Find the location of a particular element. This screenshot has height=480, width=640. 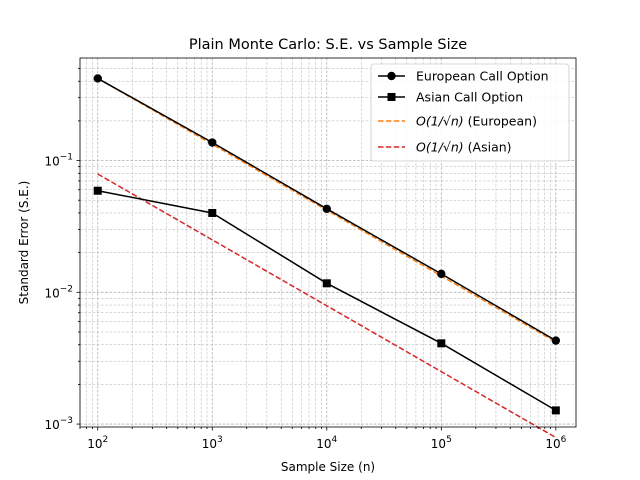

x-tick-label: 10⁶ is located at coordinates (555, 443).